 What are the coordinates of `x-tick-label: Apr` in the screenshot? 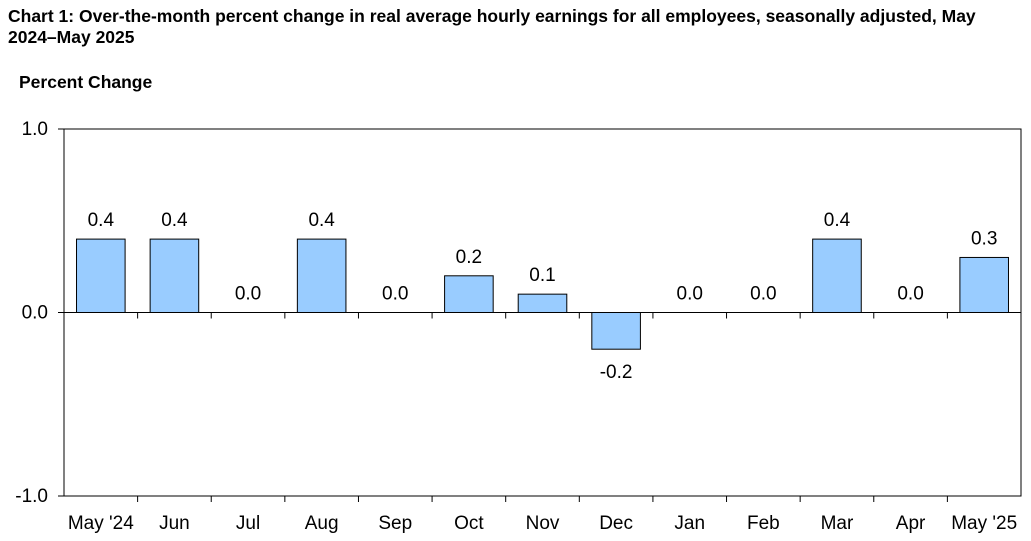 It's located at (911, 523).